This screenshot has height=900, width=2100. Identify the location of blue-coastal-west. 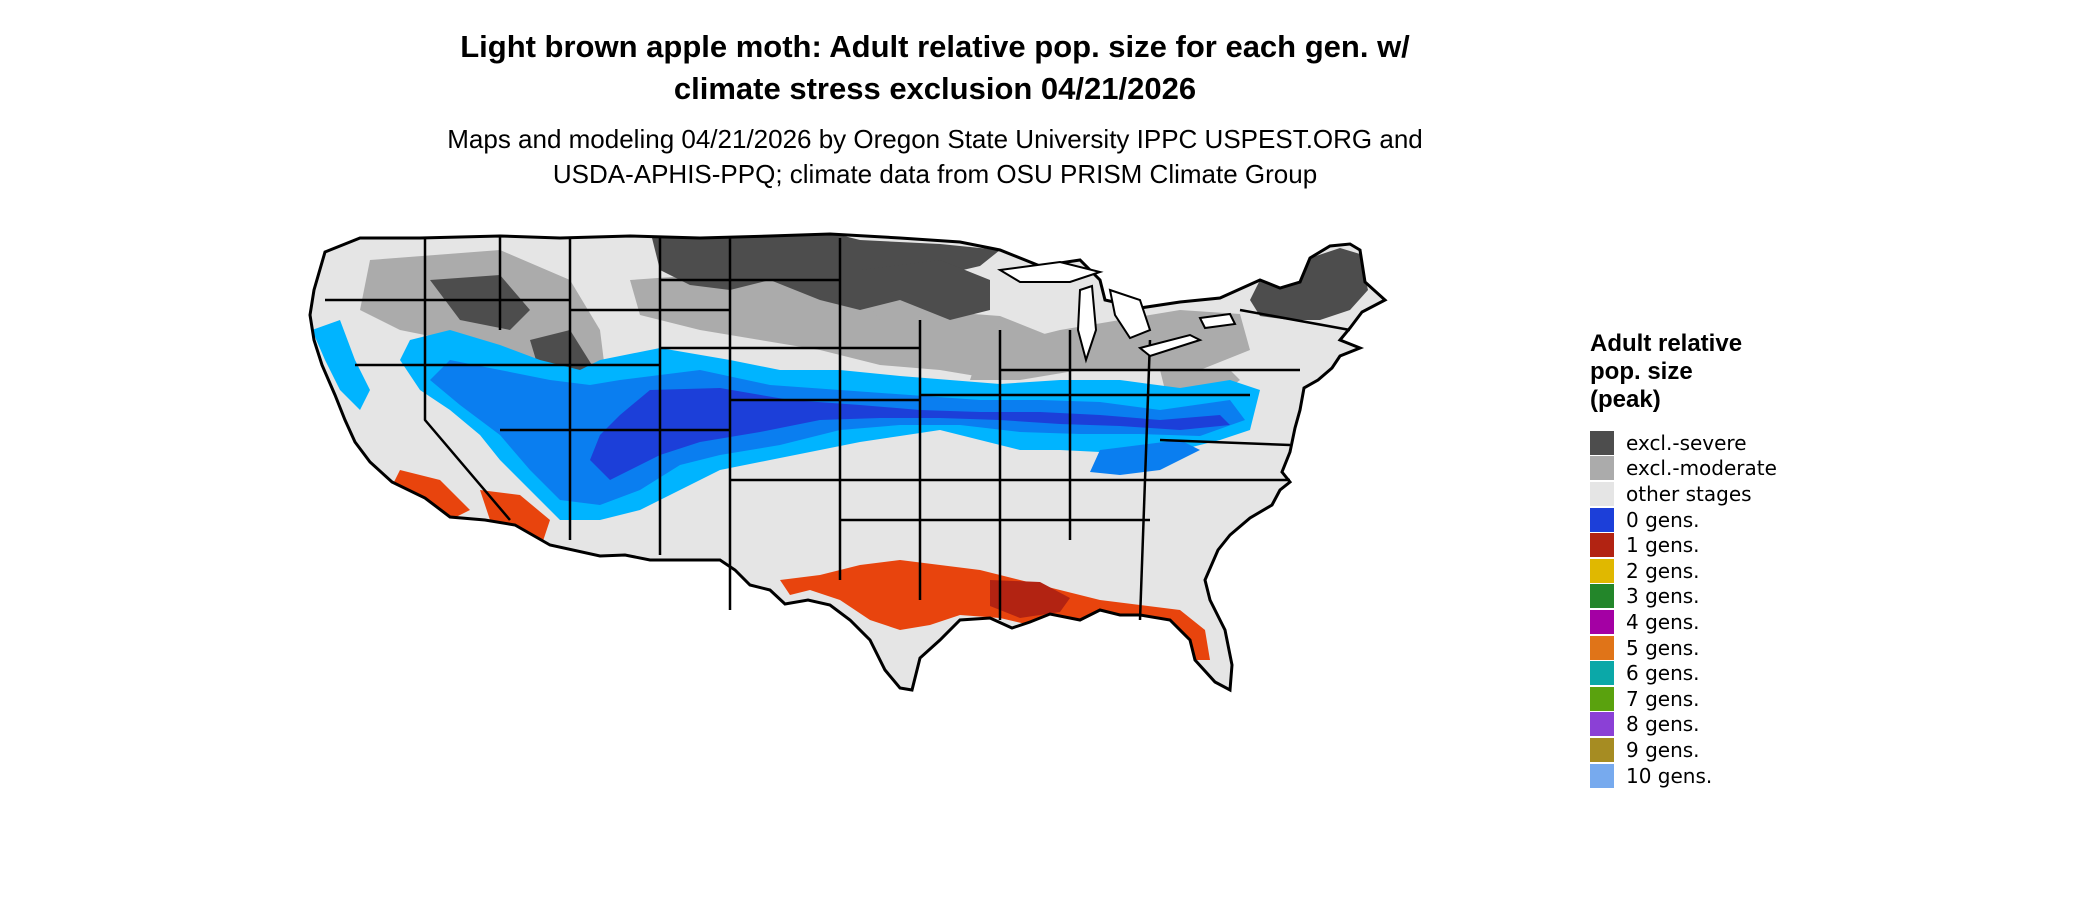
(341, 365).